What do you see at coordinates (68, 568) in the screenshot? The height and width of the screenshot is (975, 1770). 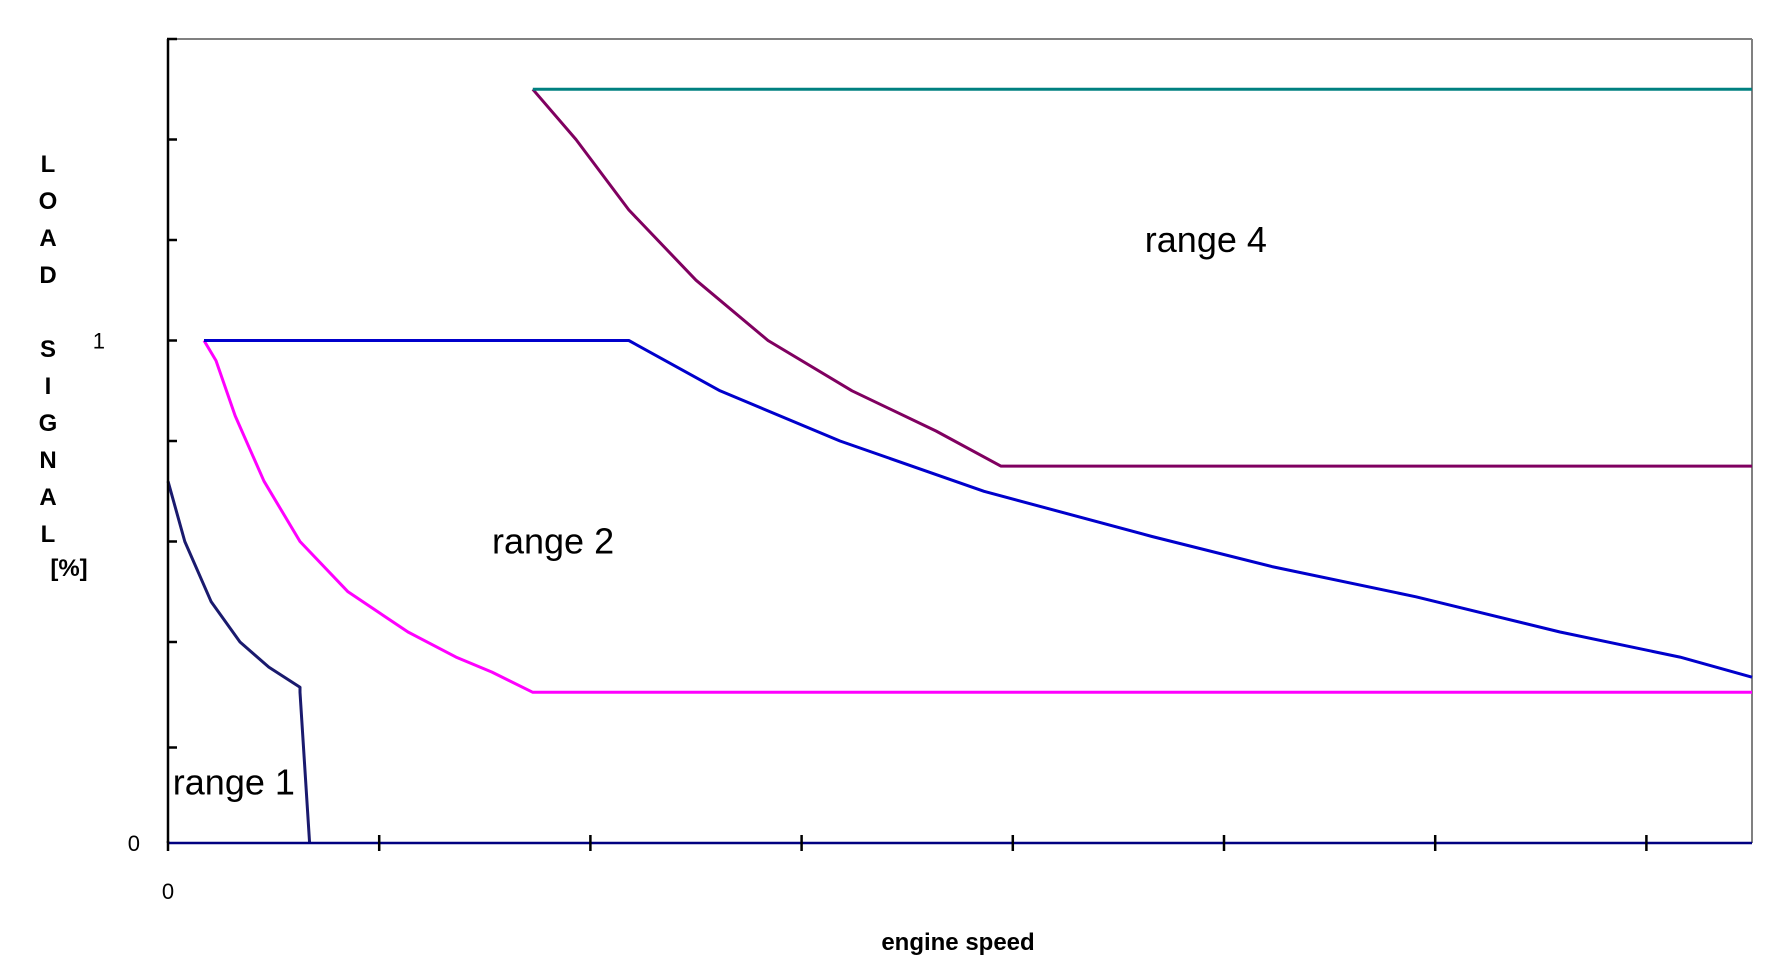 I see `y-axis-unit: [%]` at bounding box center [68, 568].